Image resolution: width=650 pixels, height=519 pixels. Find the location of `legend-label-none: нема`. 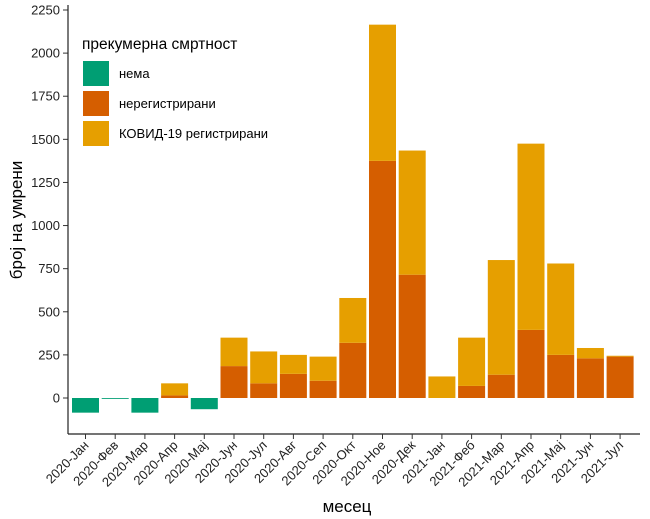

legend-label-none: нема is located at coordinates (134, 73).